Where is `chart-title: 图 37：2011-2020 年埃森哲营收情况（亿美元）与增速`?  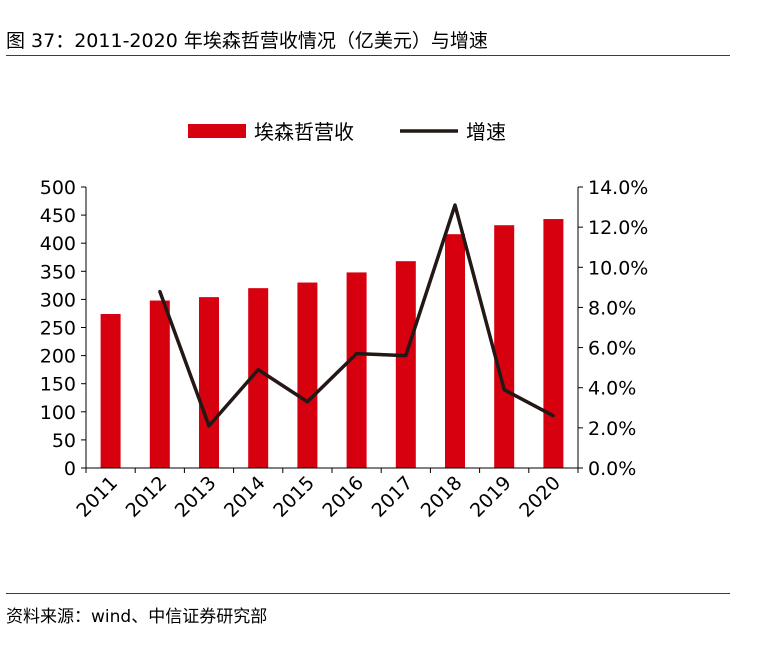
chart-title: 图 37：2011-2020 年埃森哲营收情况（亿美元）与增速 is located at coordinates (247, 41).